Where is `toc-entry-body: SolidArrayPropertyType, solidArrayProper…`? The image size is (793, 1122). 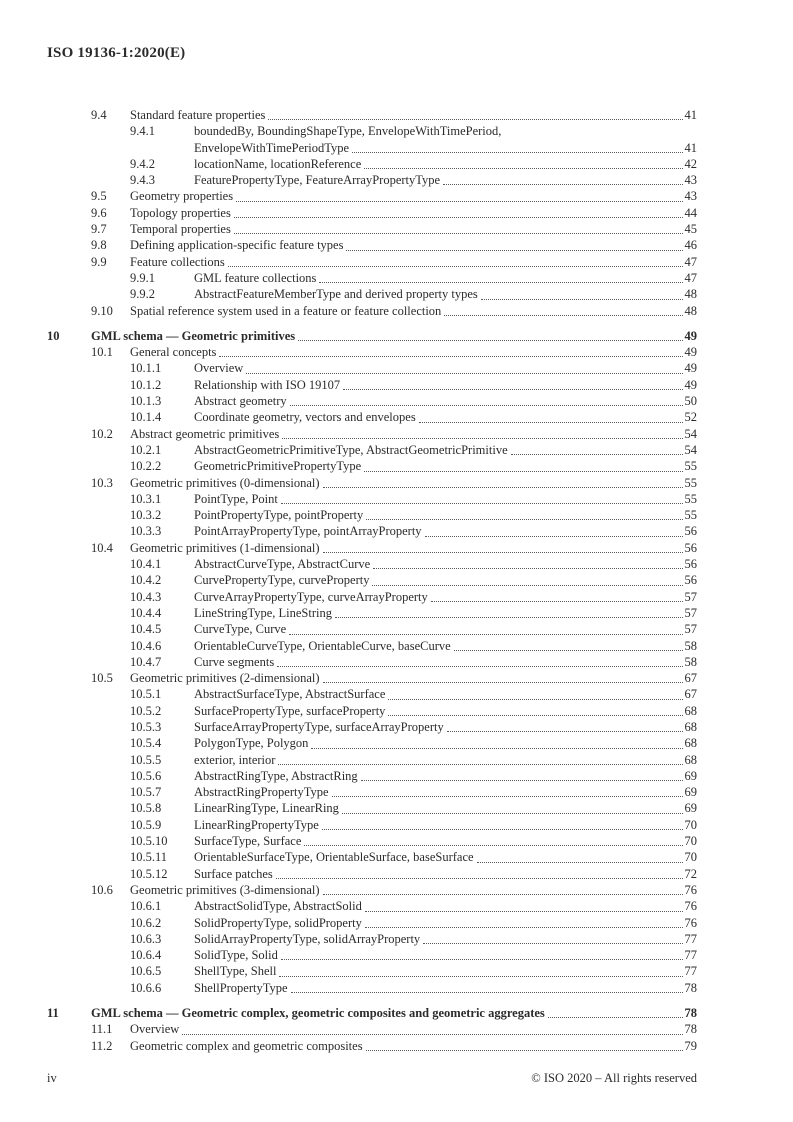
toc-entry-body: SolidArrayPropertyType, solidArrayProper… is located at coordinates (445, 939).